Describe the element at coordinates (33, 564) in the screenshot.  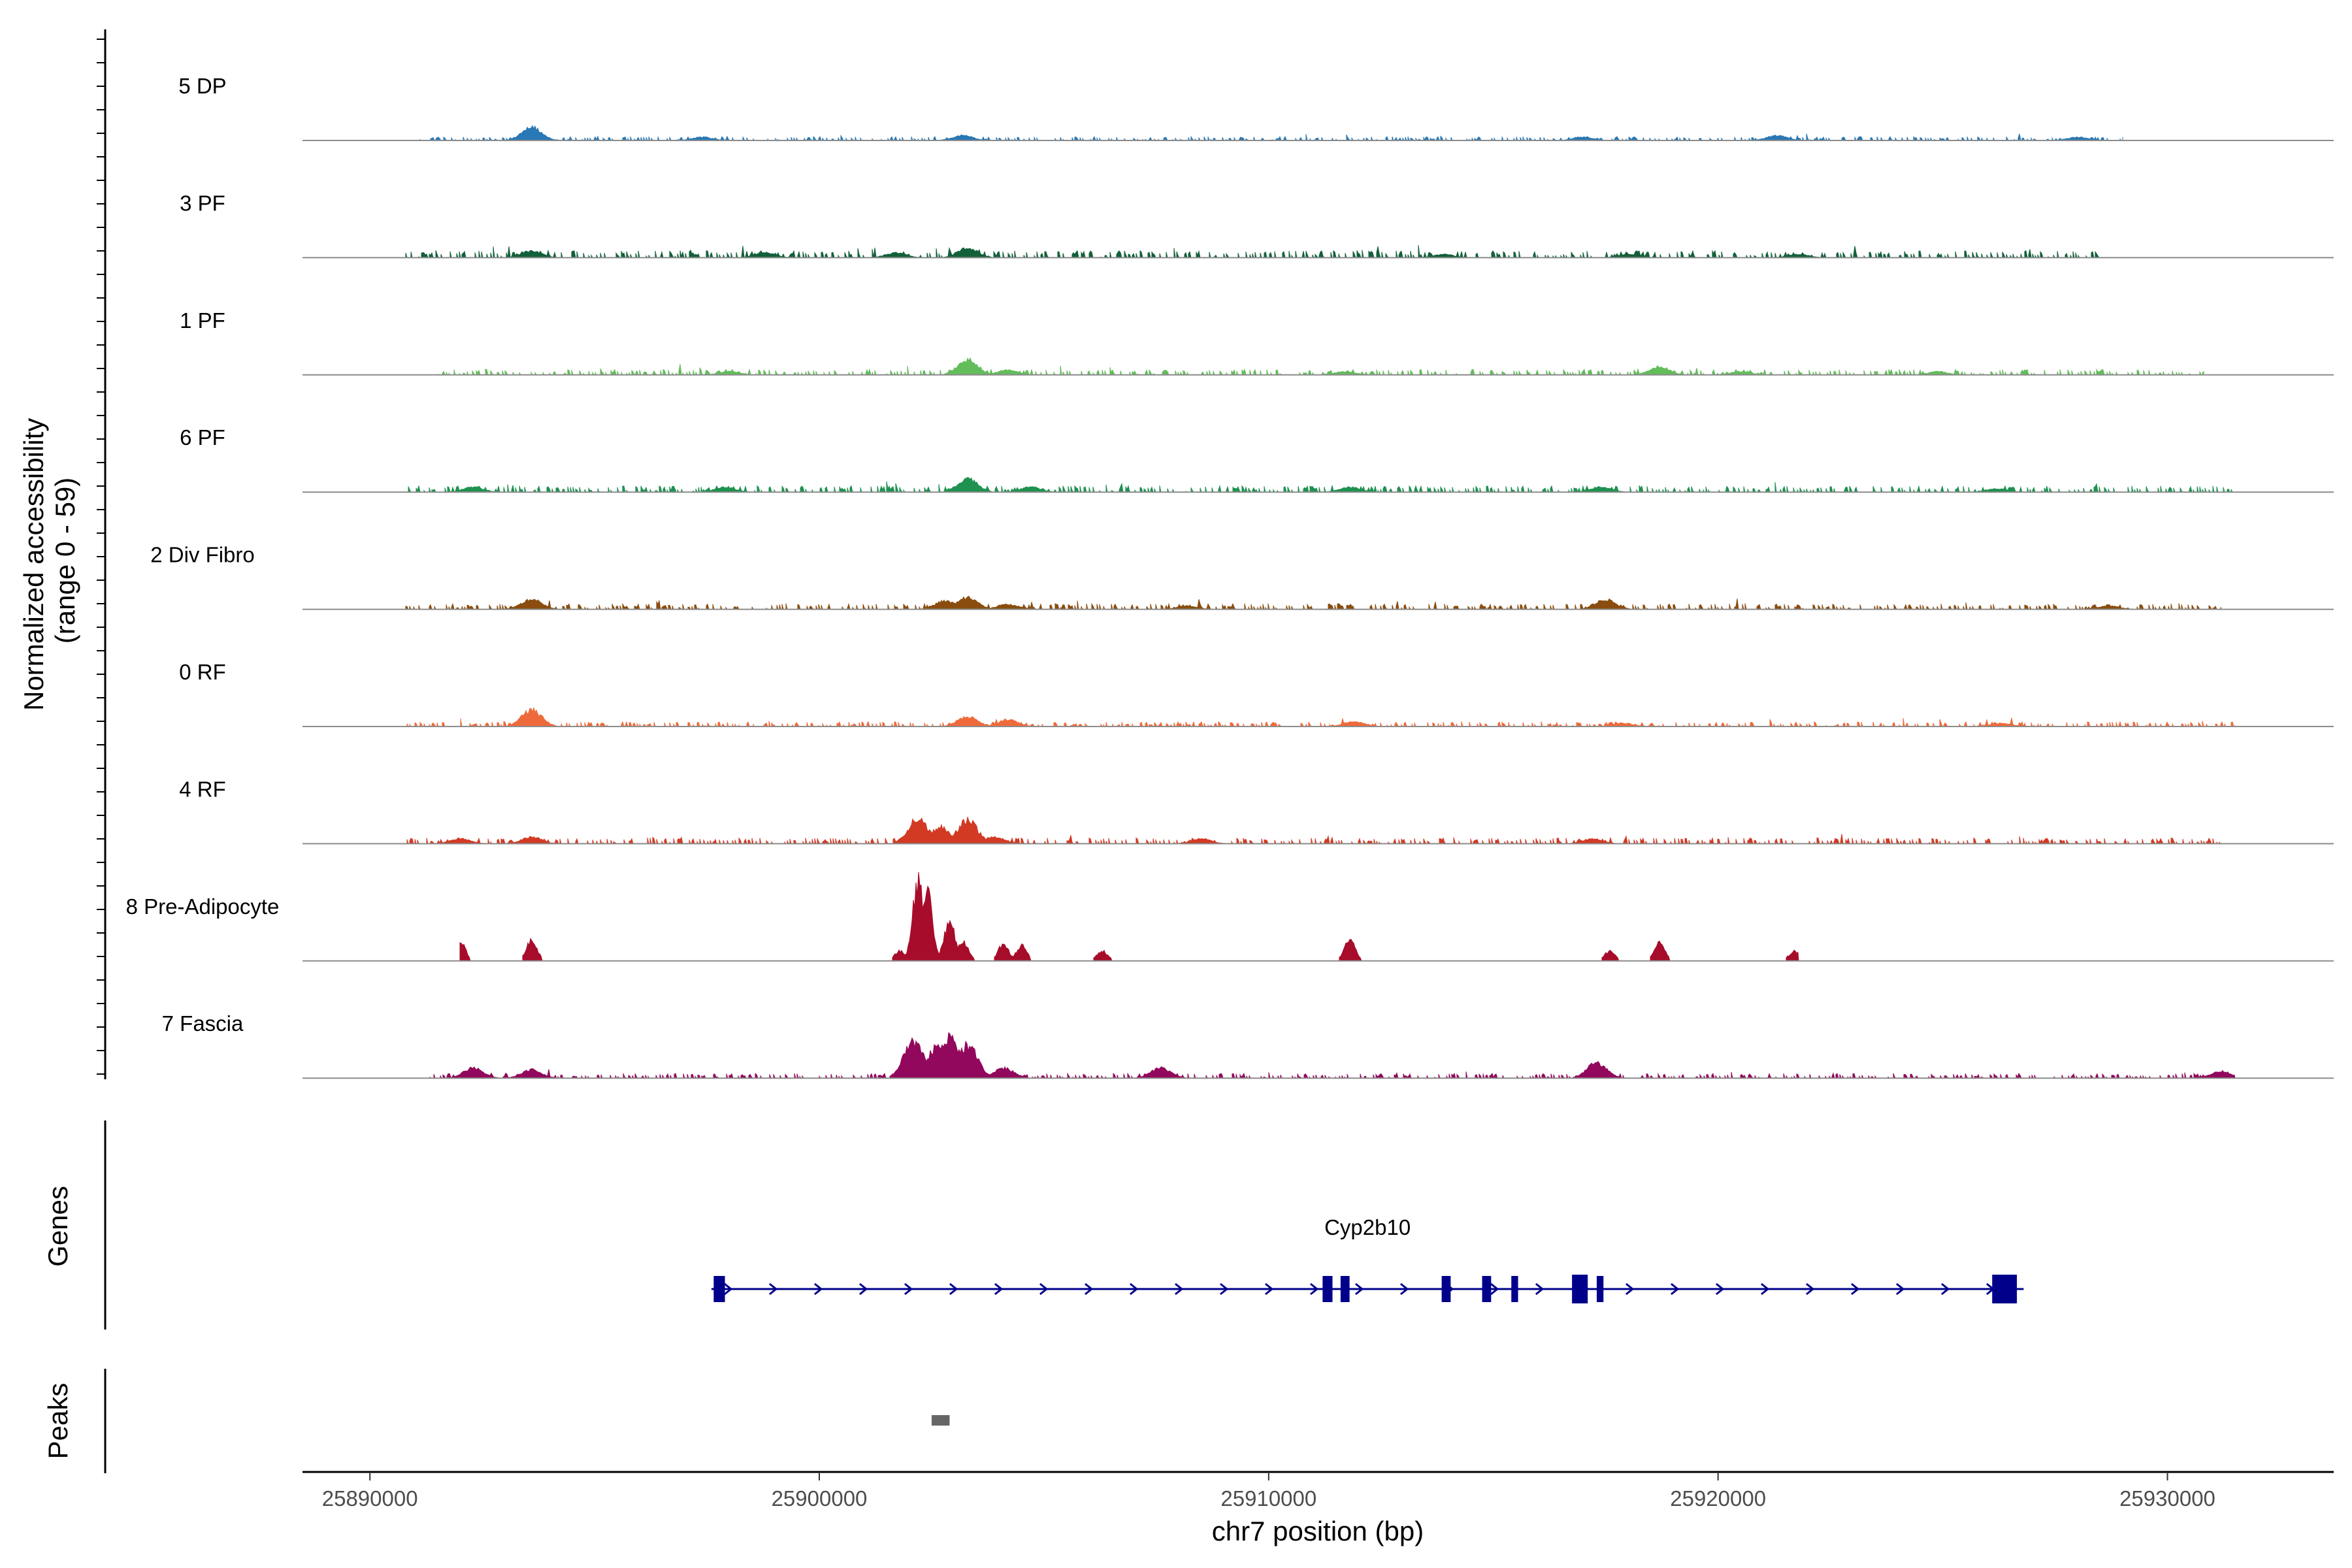
I see `y-axis-title-line-1: Normalized accessibility` at that location.